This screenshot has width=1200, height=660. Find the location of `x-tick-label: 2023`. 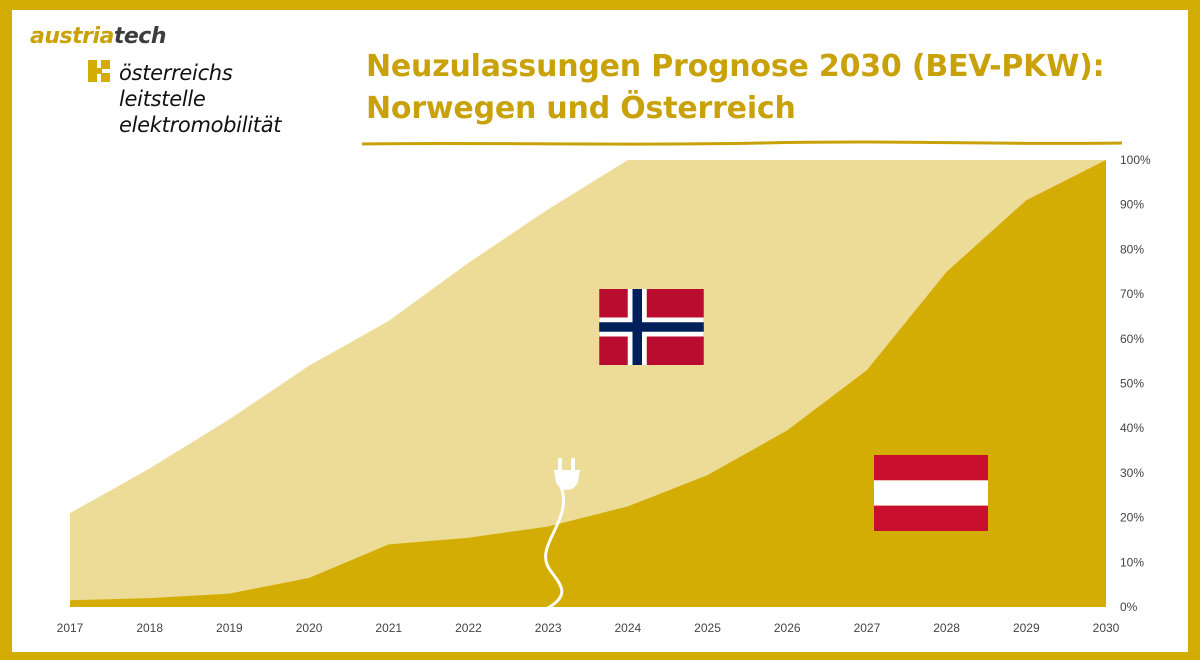

x-tick-label: 2023 is located at coordinates (548, 628).